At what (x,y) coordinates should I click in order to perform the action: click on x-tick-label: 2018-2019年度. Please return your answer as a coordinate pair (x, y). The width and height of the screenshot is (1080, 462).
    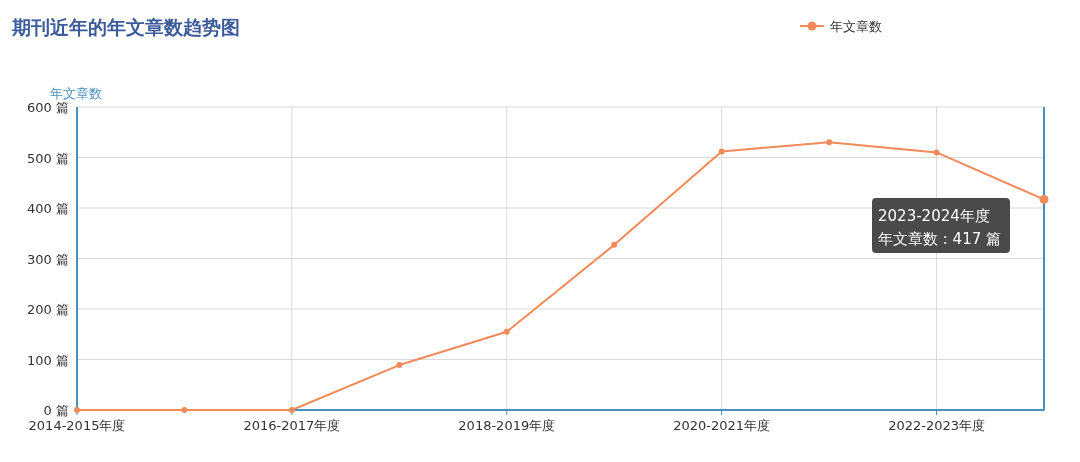
    Looking at the image, I should click on (507, 425).